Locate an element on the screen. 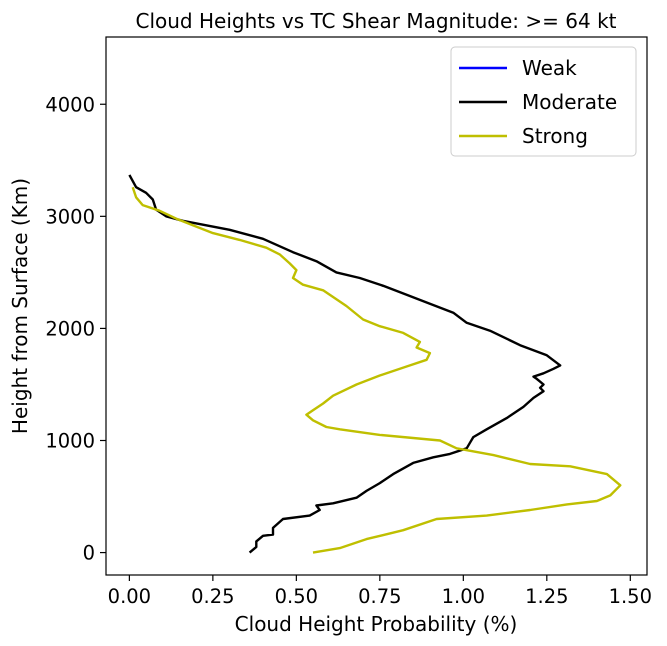 Image resolution: width=667 pixels, height=646 pixels. legend-label-strong: Strong is located at coordinates (555, 136).